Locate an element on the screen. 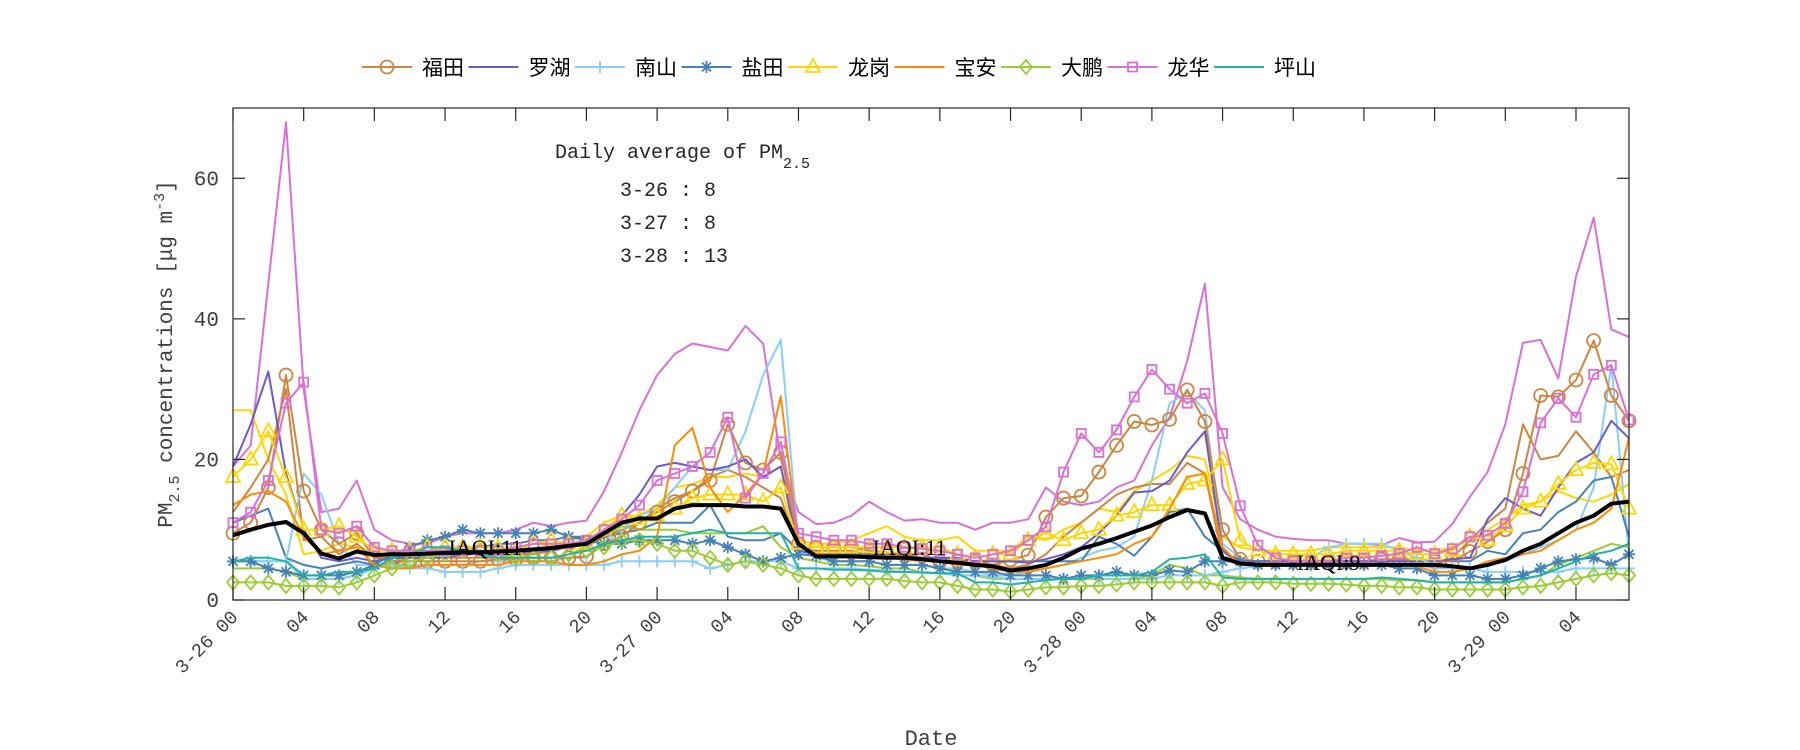 This screenshot has width=1800, height=750. daily-average-3-26: 3-26 : 8 is located at coordinates (668, 191).